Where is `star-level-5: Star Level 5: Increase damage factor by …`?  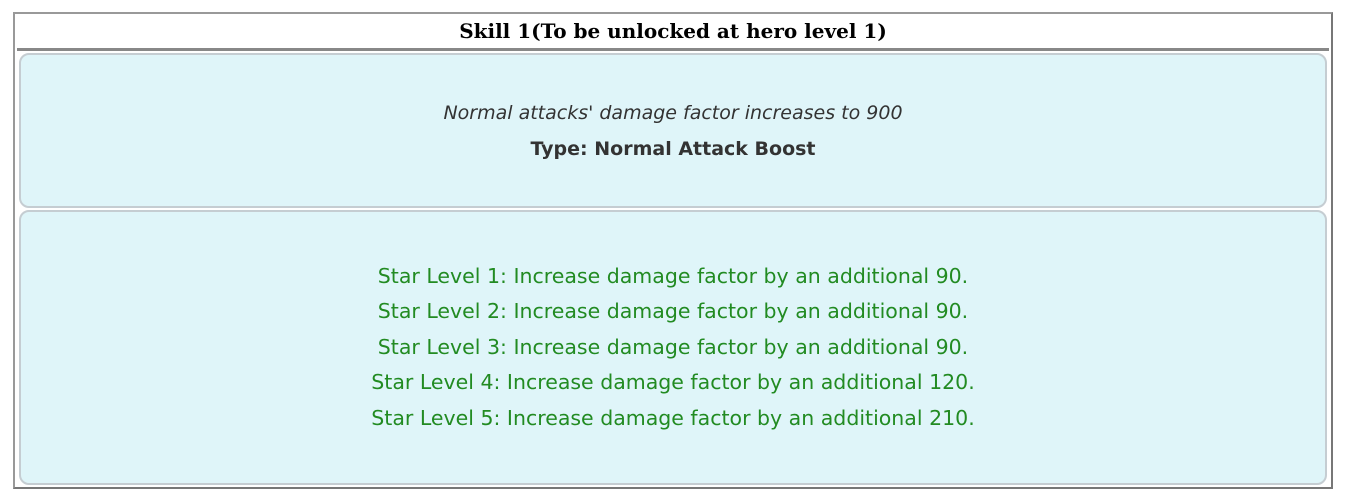
star-level-5: Star Level 5: Increase damage factor by … is located at coordinates (673, 417).